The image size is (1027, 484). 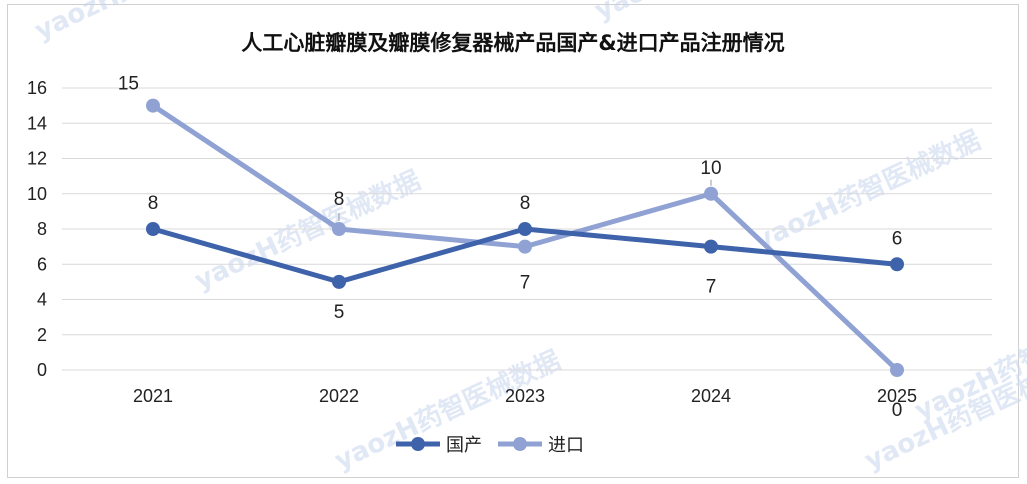 What do you see at coordinates (37, 194) in the screenshot?
I see `y-tick-label: 10` at bounding box center [37, 194].